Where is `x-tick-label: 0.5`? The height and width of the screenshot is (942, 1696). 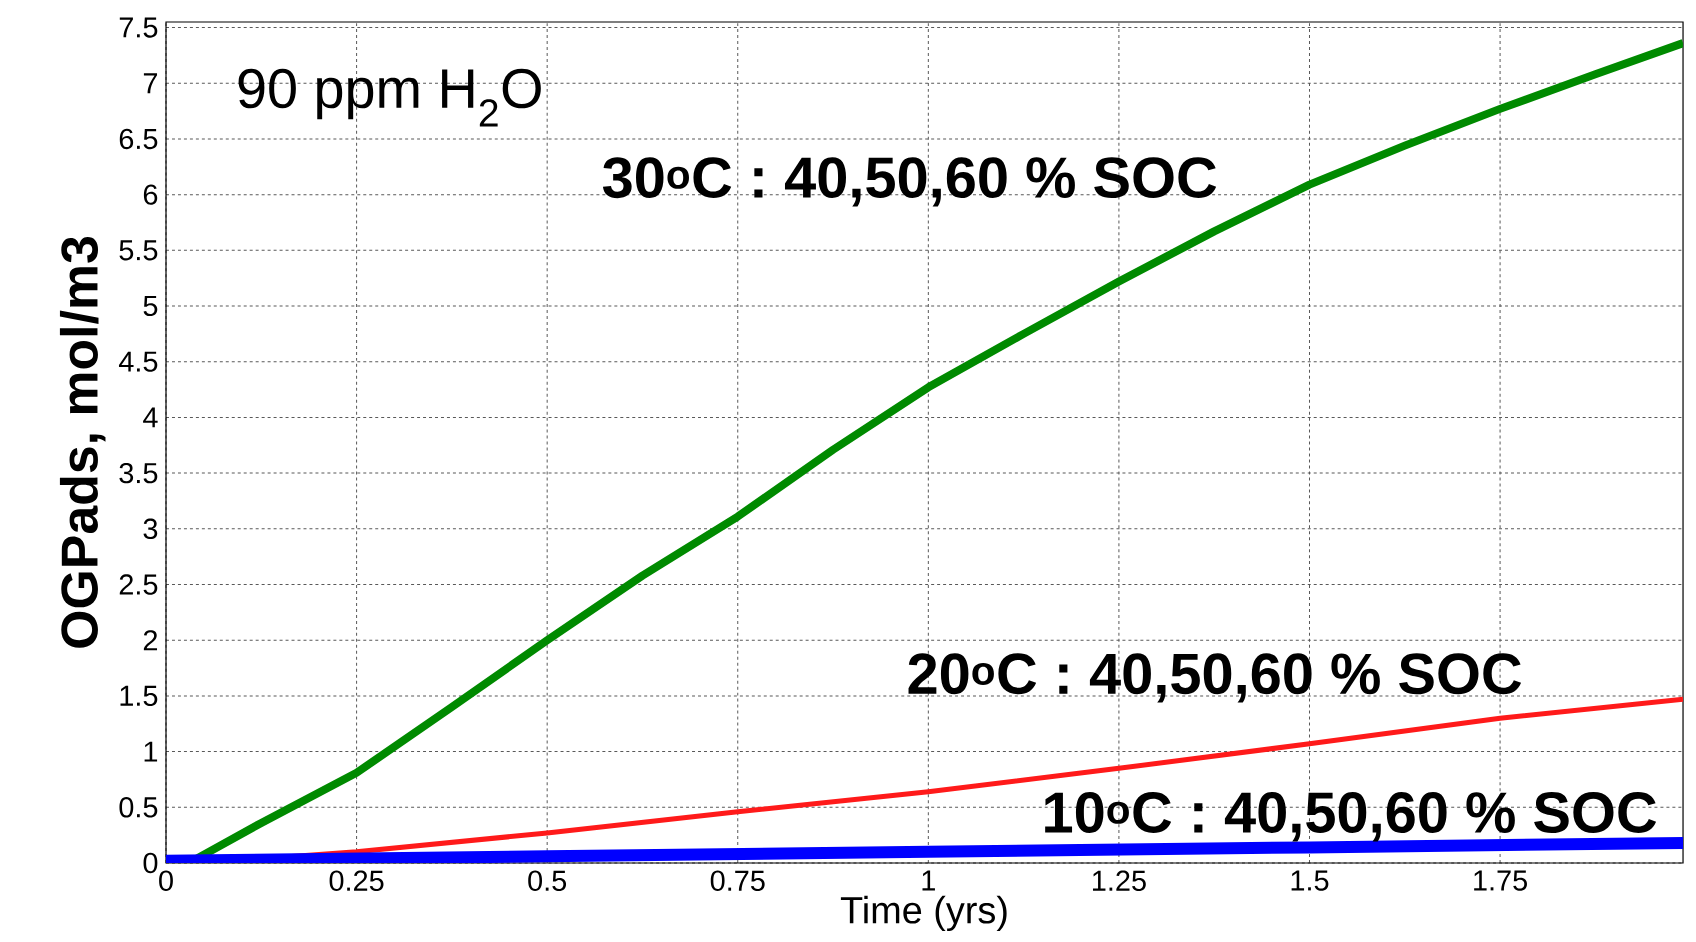
x-tick-label: 0.5 is located at coordinates (547, 880).